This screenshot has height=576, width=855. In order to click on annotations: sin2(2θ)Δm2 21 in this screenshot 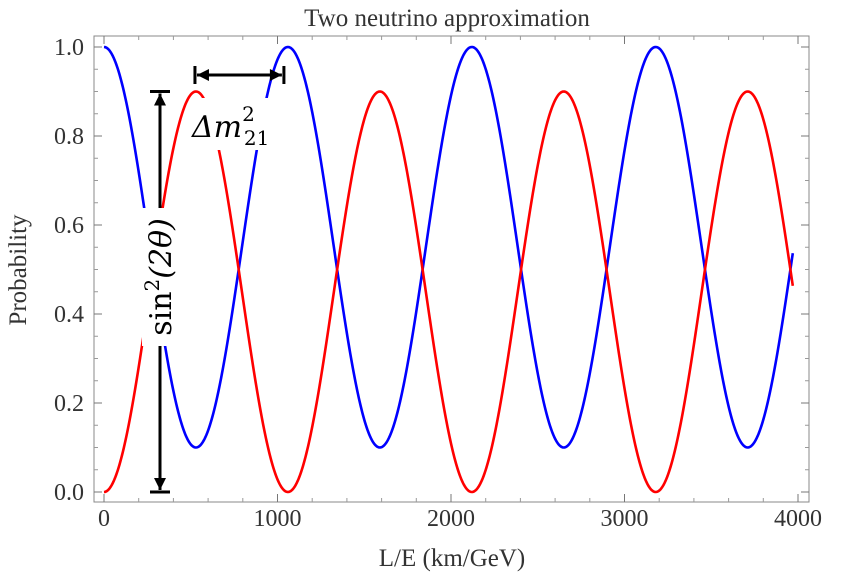, I will do `click(213, 280)`.